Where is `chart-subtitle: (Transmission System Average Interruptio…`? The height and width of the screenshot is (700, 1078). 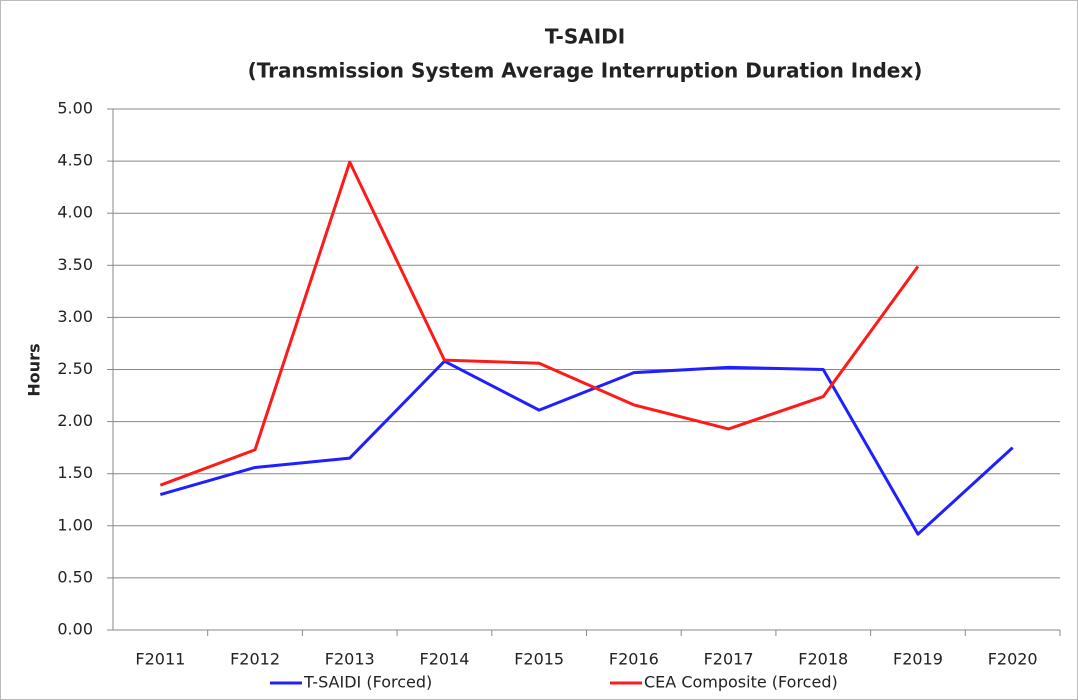 chart-subtitle: (Transmission System Average Interruptio… is located at coordinates (585, 71).